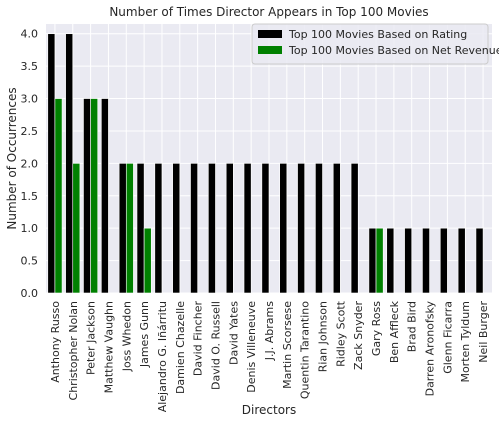  I want to click on y-tick-label: 1.5, so click(30, 196).